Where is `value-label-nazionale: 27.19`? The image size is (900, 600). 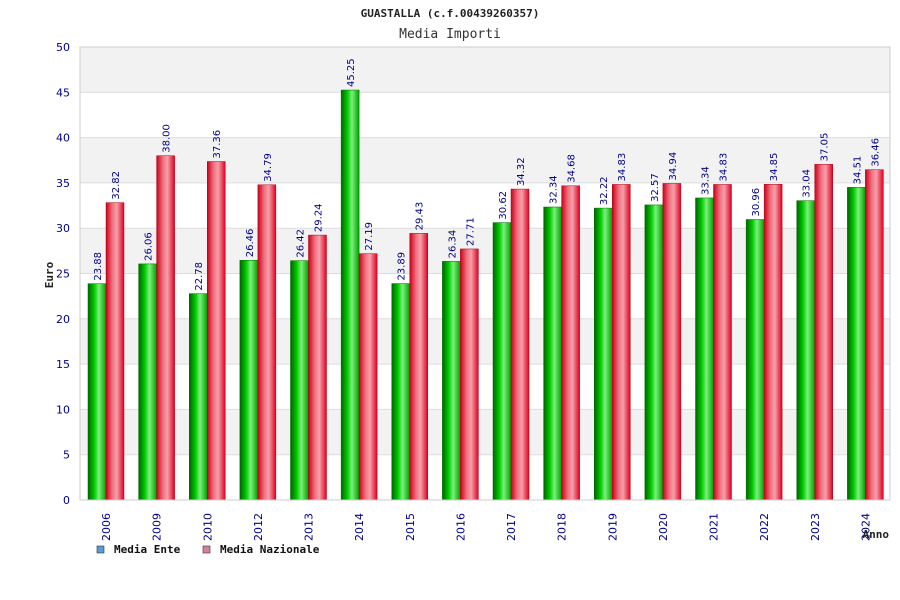 value-label-nazionale: 27.19 is located at coordinates (369, 236).